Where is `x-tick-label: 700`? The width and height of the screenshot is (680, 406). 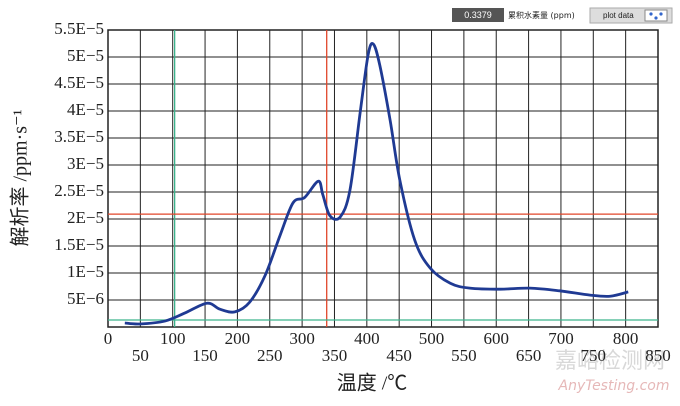
x-tick-label: 700 is located at coordinates (561, 338).